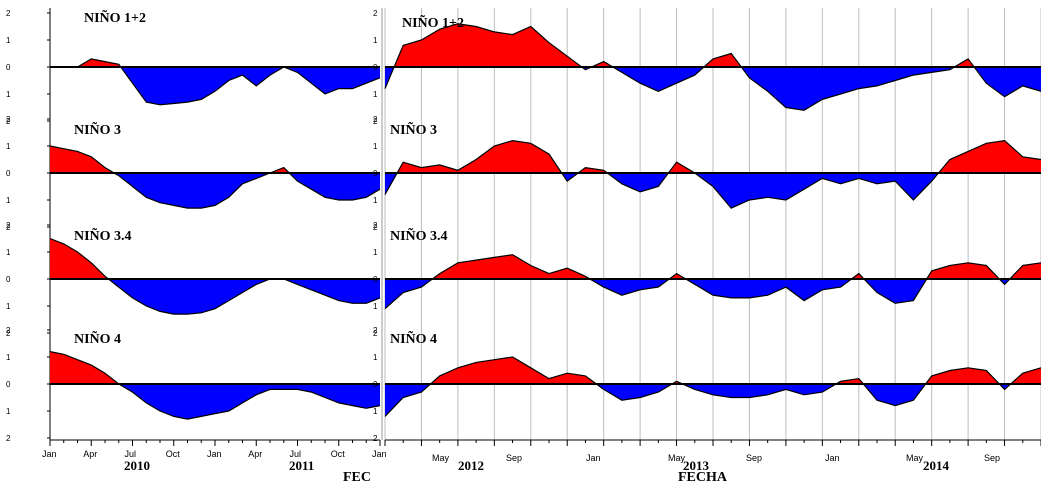  What do you see at coordinates (413, 338) in the screenshot?
I see `panel-title-right-4: NIÑO 4` at bounding box center [413, 338].